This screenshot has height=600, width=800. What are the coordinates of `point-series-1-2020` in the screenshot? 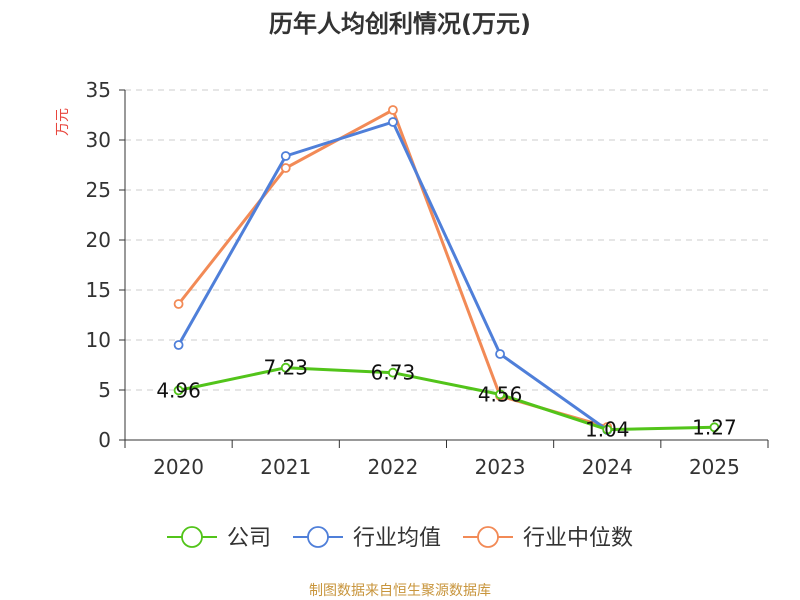 It's located at (178, 345).